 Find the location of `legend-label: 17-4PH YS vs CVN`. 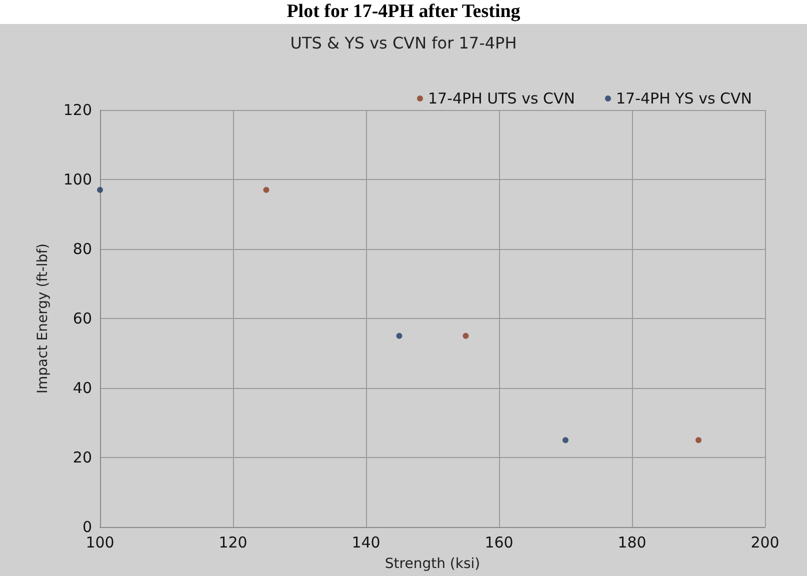

legend-label: 17-4PH YS vs CVN is located at coordinates (684, 99).